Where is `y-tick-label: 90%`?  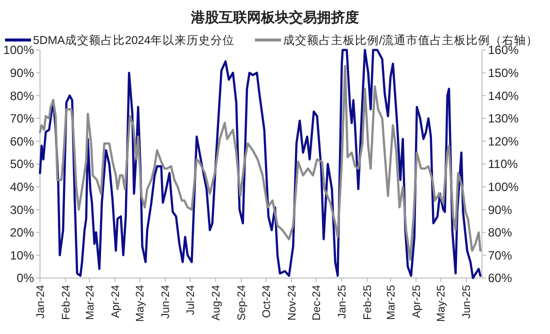
y-tick-label: 90% is located at coordinates (22, 73).